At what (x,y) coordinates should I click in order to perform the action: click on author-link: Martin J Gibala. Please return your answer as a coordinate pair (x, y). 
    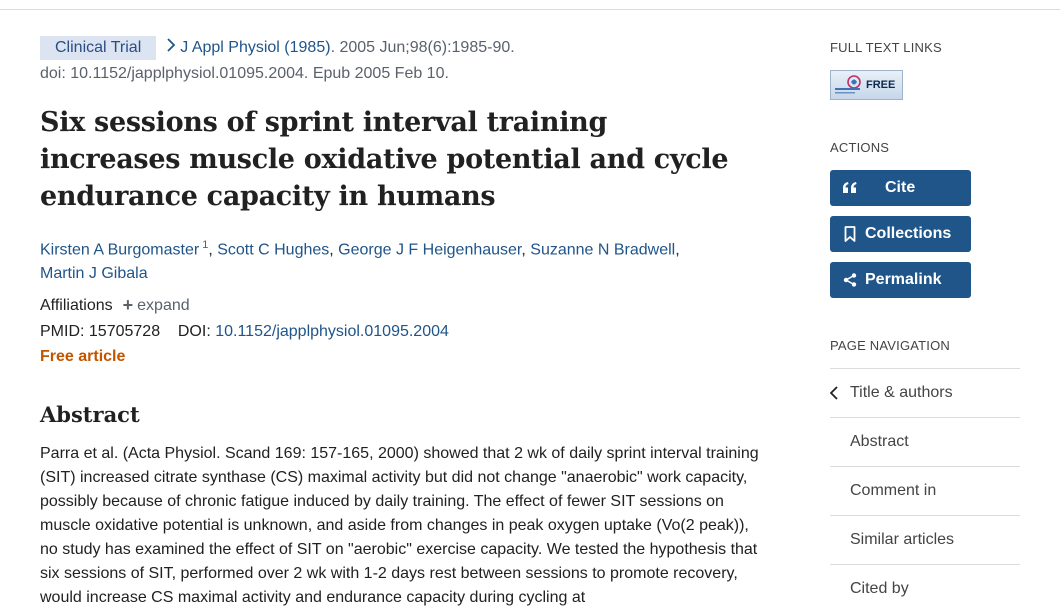
    Looking at the image, I should click on (94, 274).